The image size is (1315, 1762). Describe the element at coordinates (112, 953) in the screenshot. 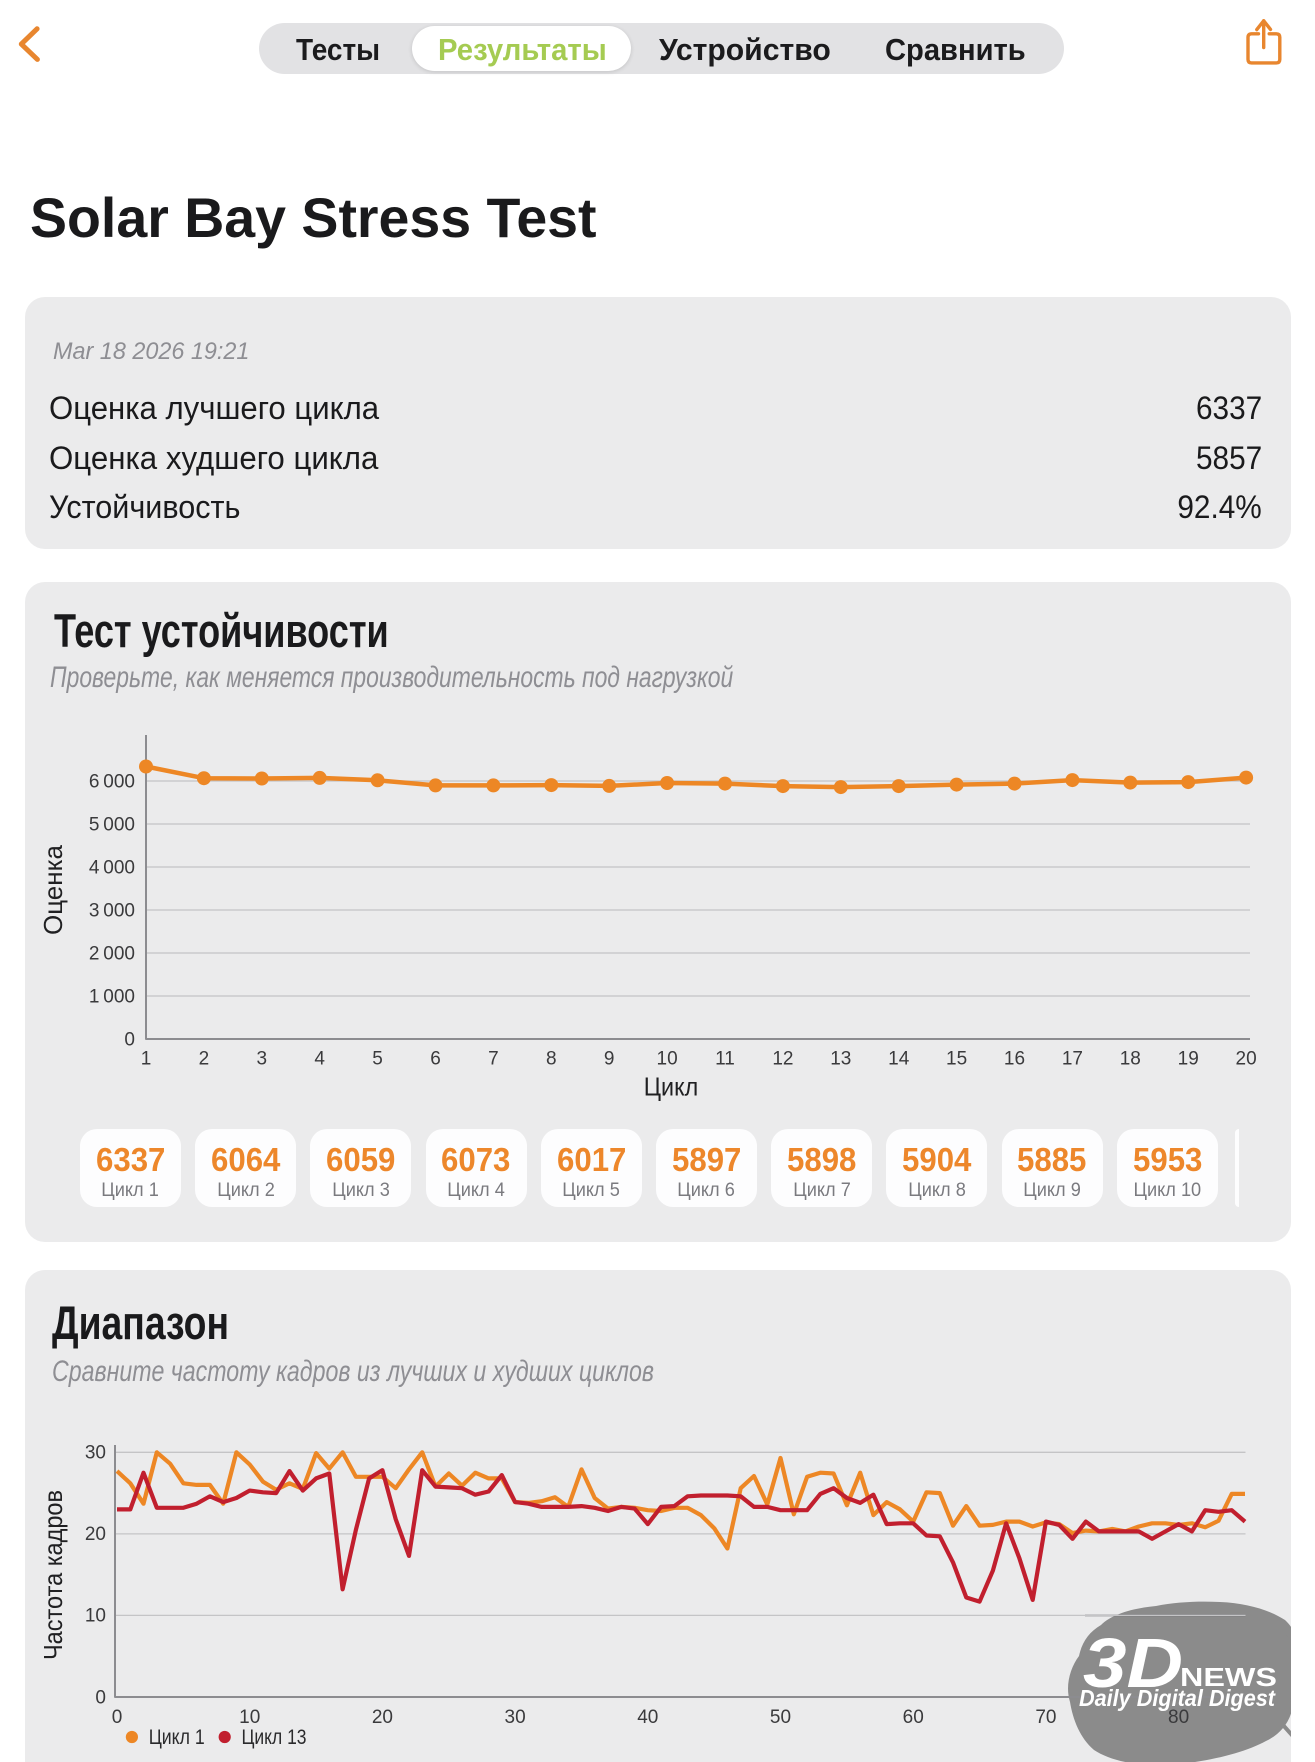

I see `svg-text: 2 000` at that location.